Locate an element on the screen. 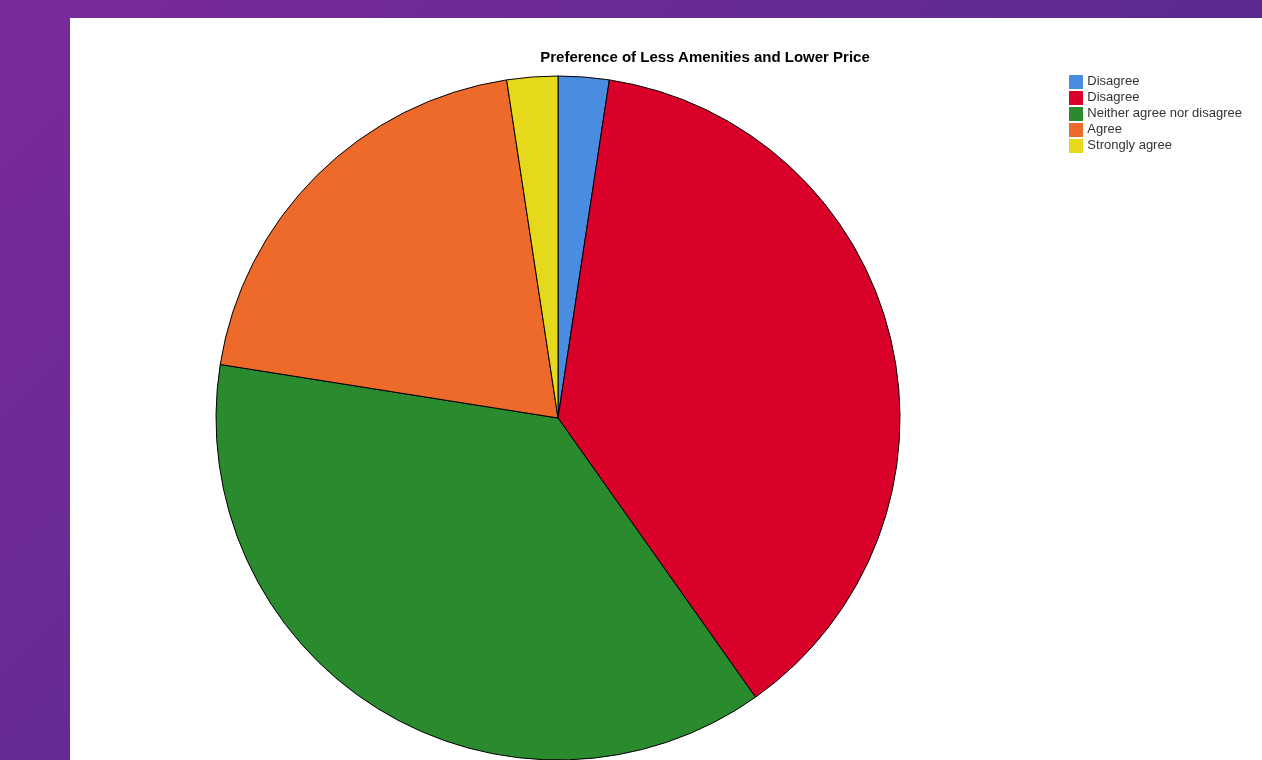 This screenshot has width=1262, height=760. legend-label: Neither agree nor disagree is located at coordinates (1164, 112).